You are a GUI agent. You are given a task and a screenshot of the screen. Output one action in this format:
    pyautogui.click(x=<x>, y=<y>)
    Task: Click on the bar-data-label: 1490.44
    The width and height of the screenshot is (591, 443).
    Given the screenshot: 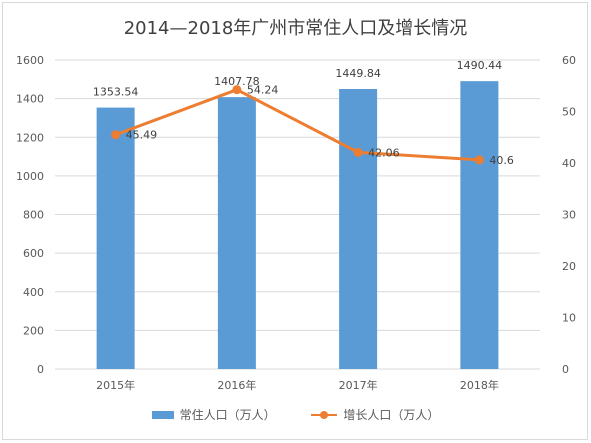 What is the action you would take?
    pyautogui.click(x=480, y=65)
    